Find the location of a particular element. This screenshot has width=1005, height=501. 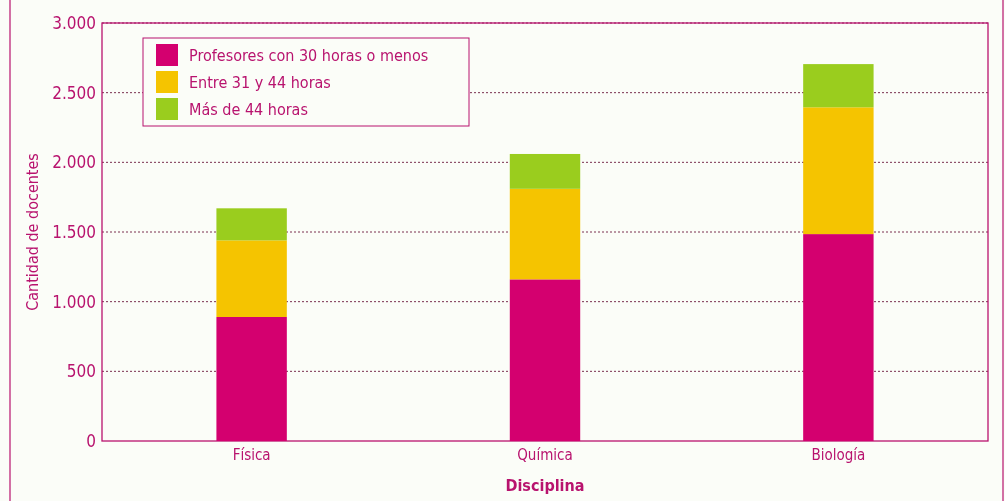

y-axis-title: Cantidad de docentes is located at coordinates (32, 232).